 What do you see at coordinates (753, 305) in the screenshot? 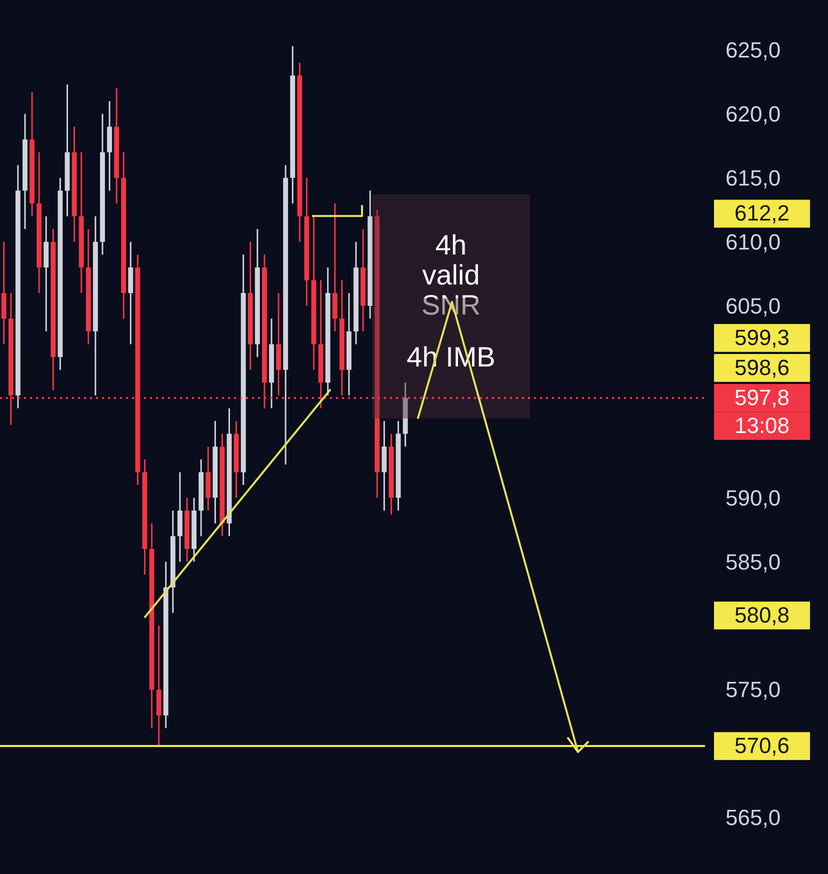
I see `y-tick-label: 605,0` at bounding box center [753, 305].